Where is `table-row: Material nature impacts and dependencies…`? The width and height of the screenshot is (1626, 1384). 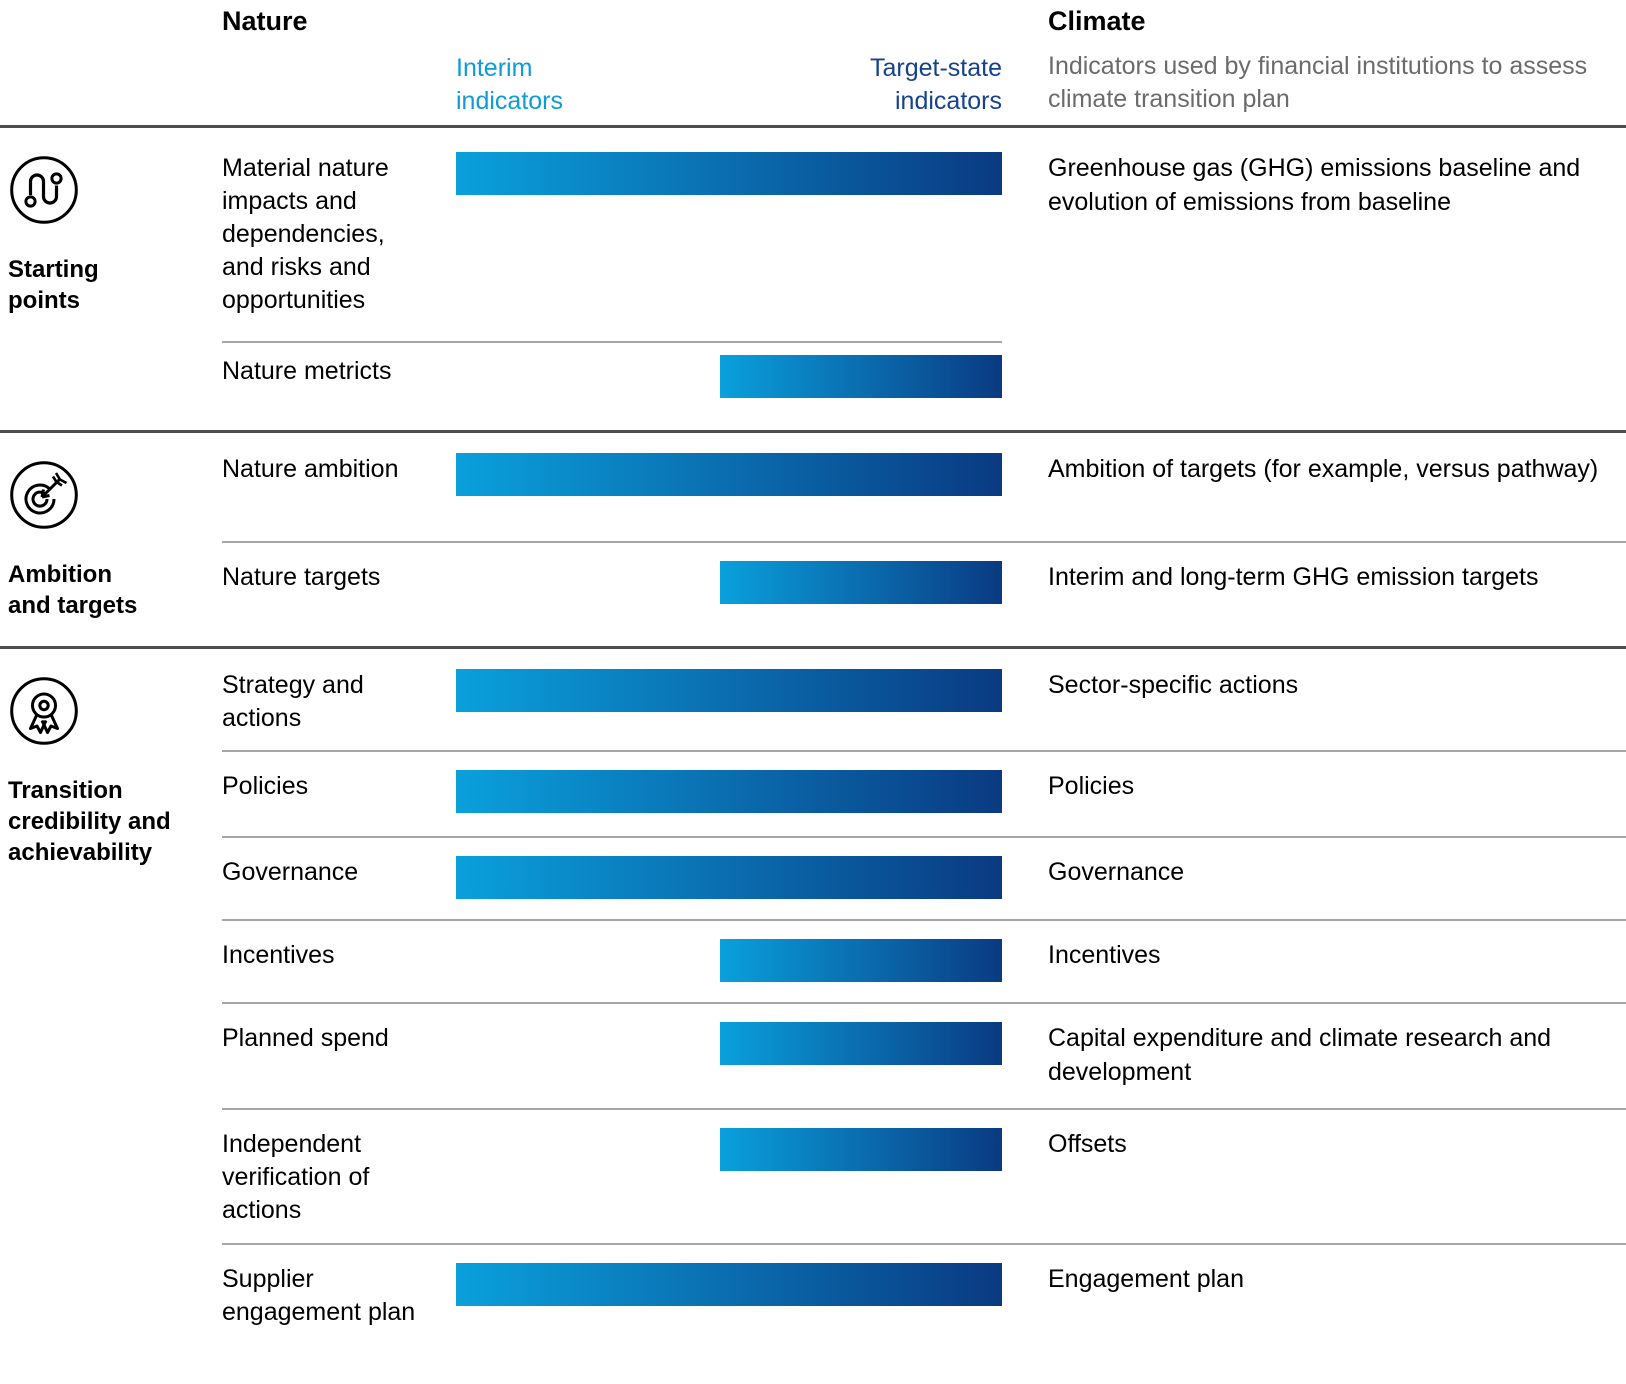 table-row: Material nature impacts and dependencies… is located at coordinates (924, 234).